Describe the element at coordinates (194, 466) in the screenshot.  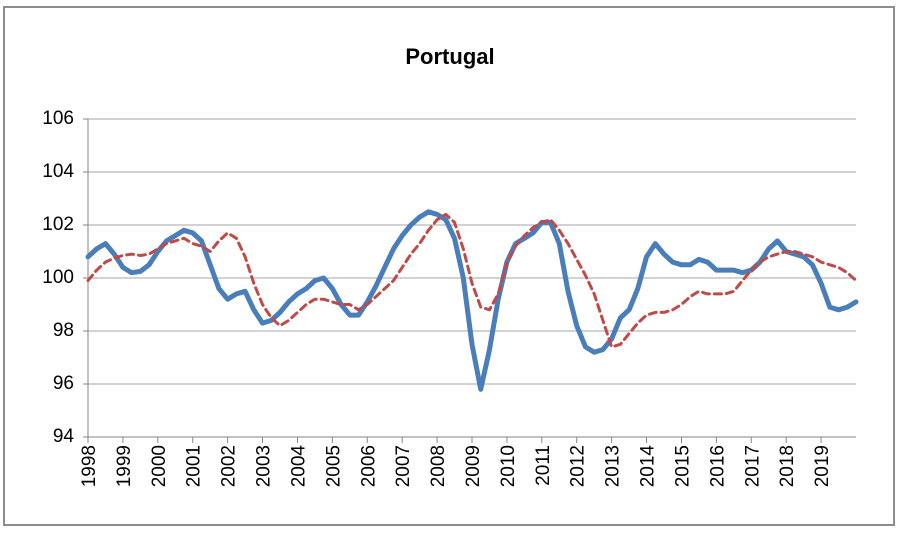
I see `x-tick-label: 2001` at that location.